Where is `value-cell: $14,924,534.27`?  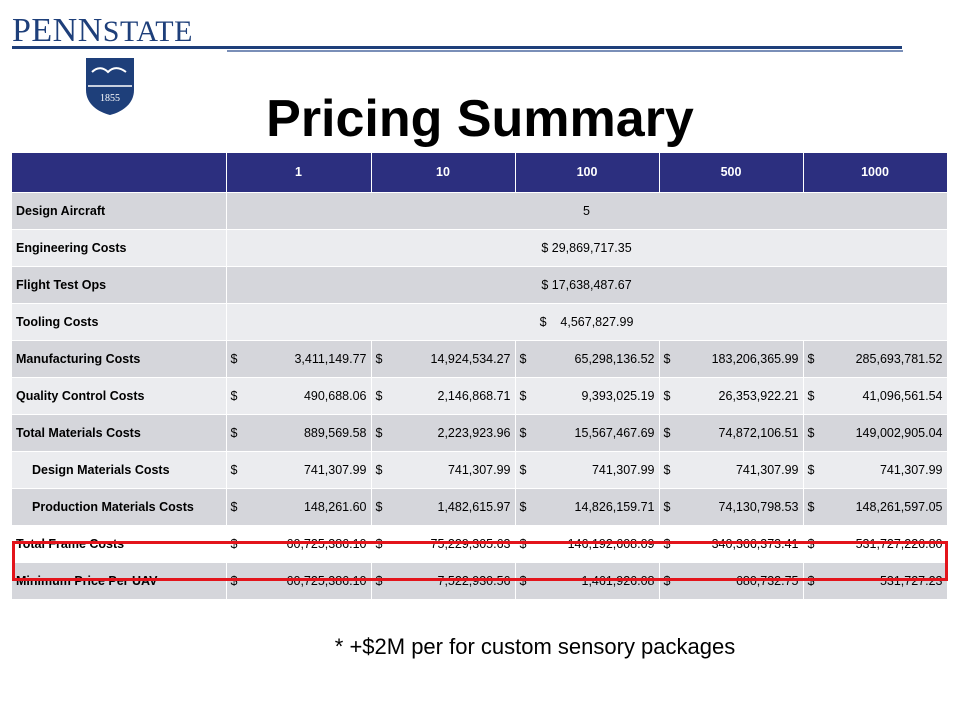
value-cell: $14,924,534.27 is located at coordinates (443, 359).